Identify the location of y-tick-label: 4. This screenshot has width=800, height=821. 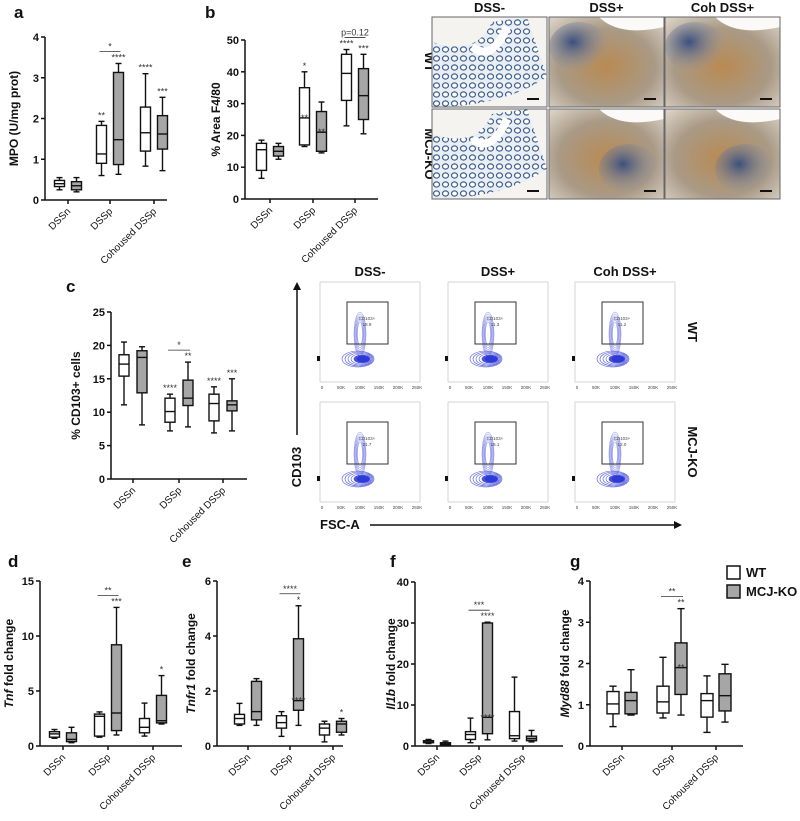
(208, 637).